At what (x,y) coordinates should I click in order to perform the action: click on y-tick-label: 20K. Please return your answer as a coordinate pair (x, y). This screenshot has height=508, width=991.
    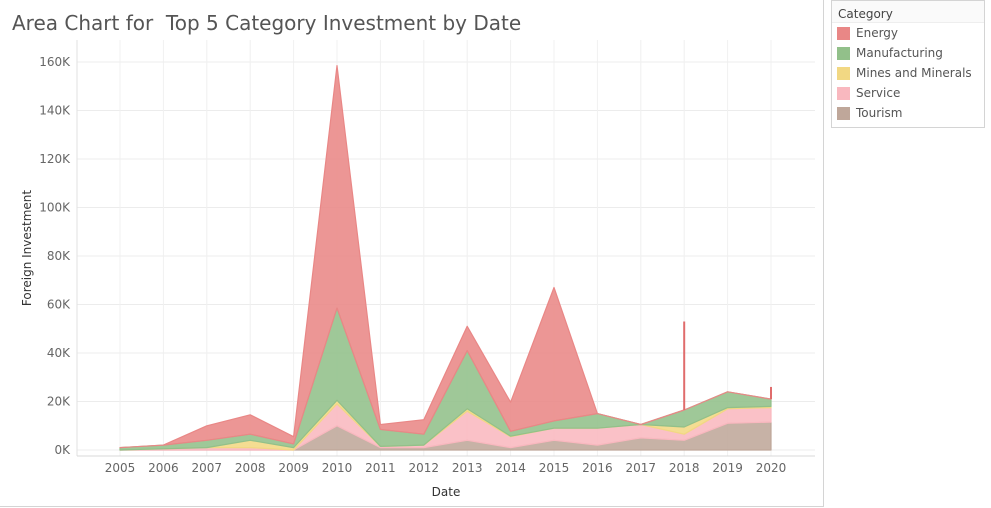
    Looking at the image, I should click on (59, 402).